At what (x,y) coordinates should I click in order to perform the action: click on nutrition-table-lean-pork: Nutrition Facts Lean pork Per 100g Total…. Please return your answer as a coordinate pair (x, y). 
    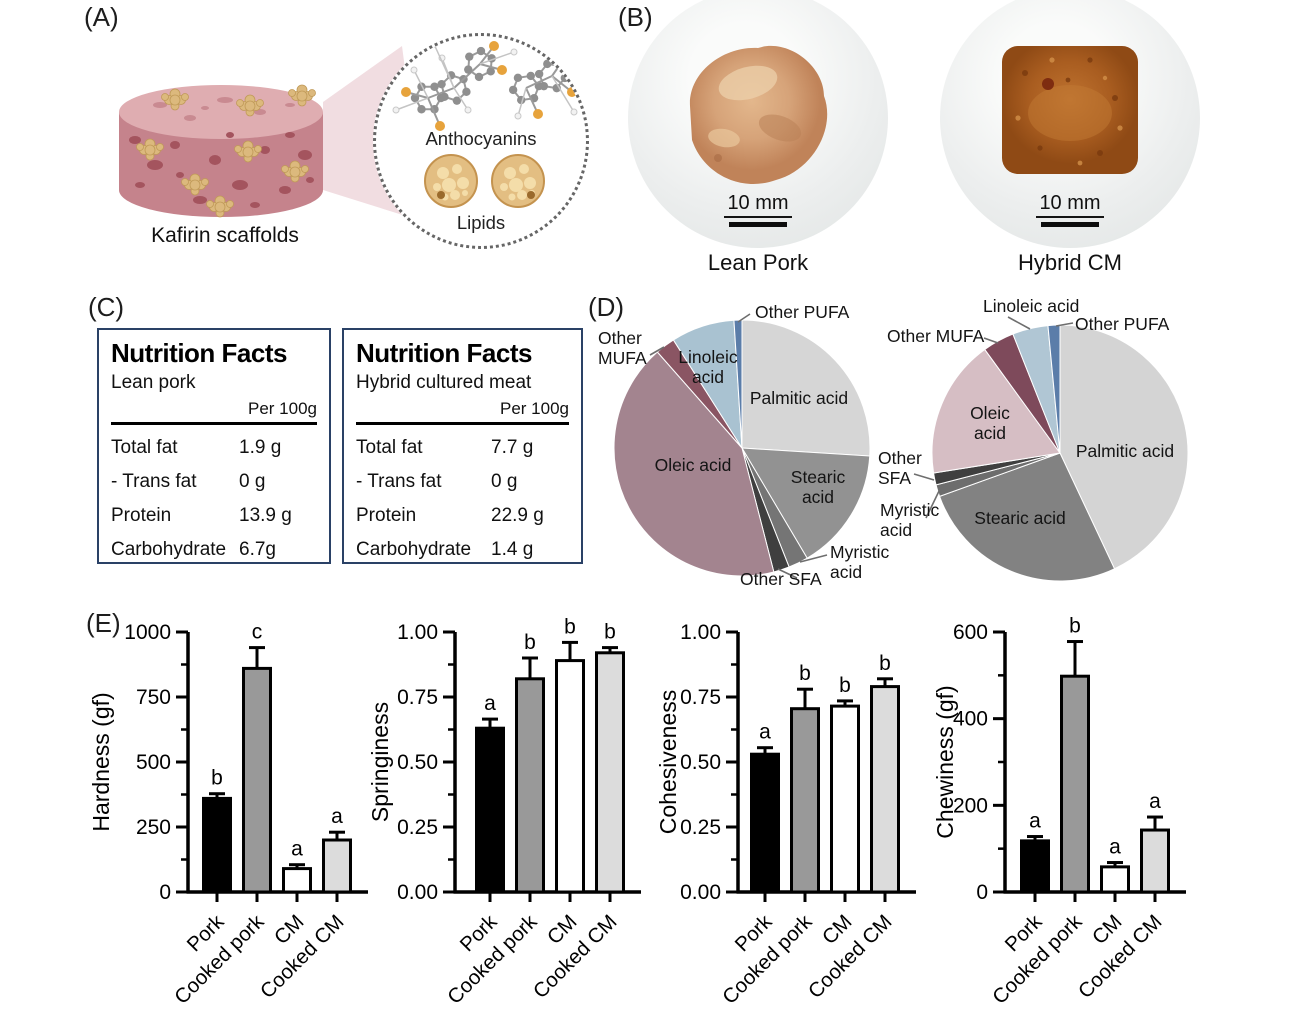
    Looking at the image, I should click on (214, 446).